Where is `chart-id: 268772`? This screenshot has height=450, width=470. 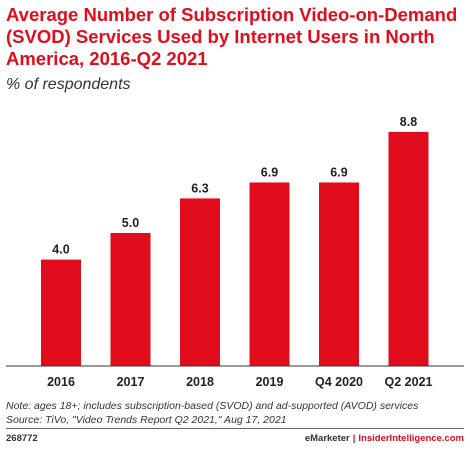
chart-id: 268772 is located at coordinates (22, 438).